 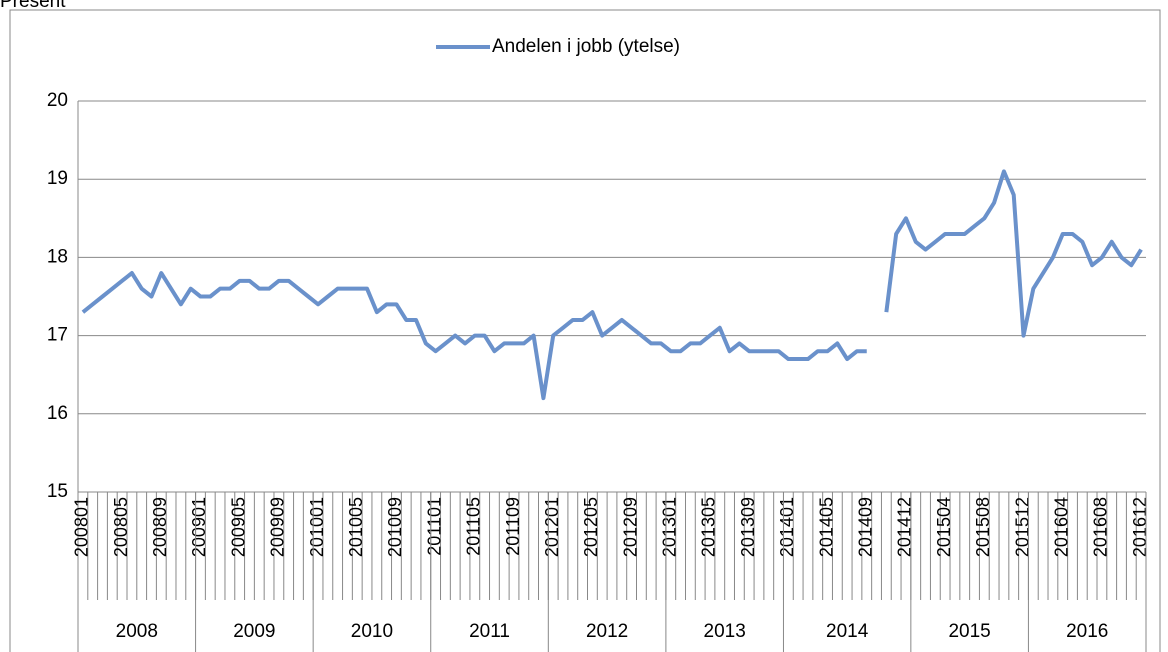 I want to click on group-label: 2014, so click(x=847, y=631).